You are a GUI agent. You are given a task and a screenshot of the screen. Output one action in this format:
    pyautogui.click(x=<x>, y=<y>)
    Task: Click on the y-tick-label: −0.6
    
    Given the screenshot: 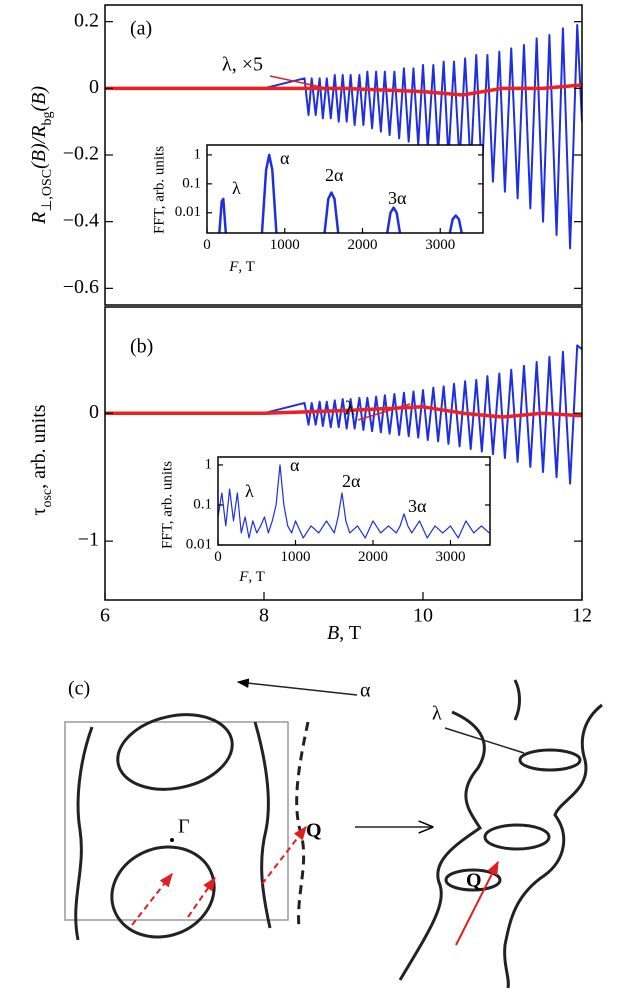 What is the action you would take?
    pyautogui.click(x=81, y=287)
    